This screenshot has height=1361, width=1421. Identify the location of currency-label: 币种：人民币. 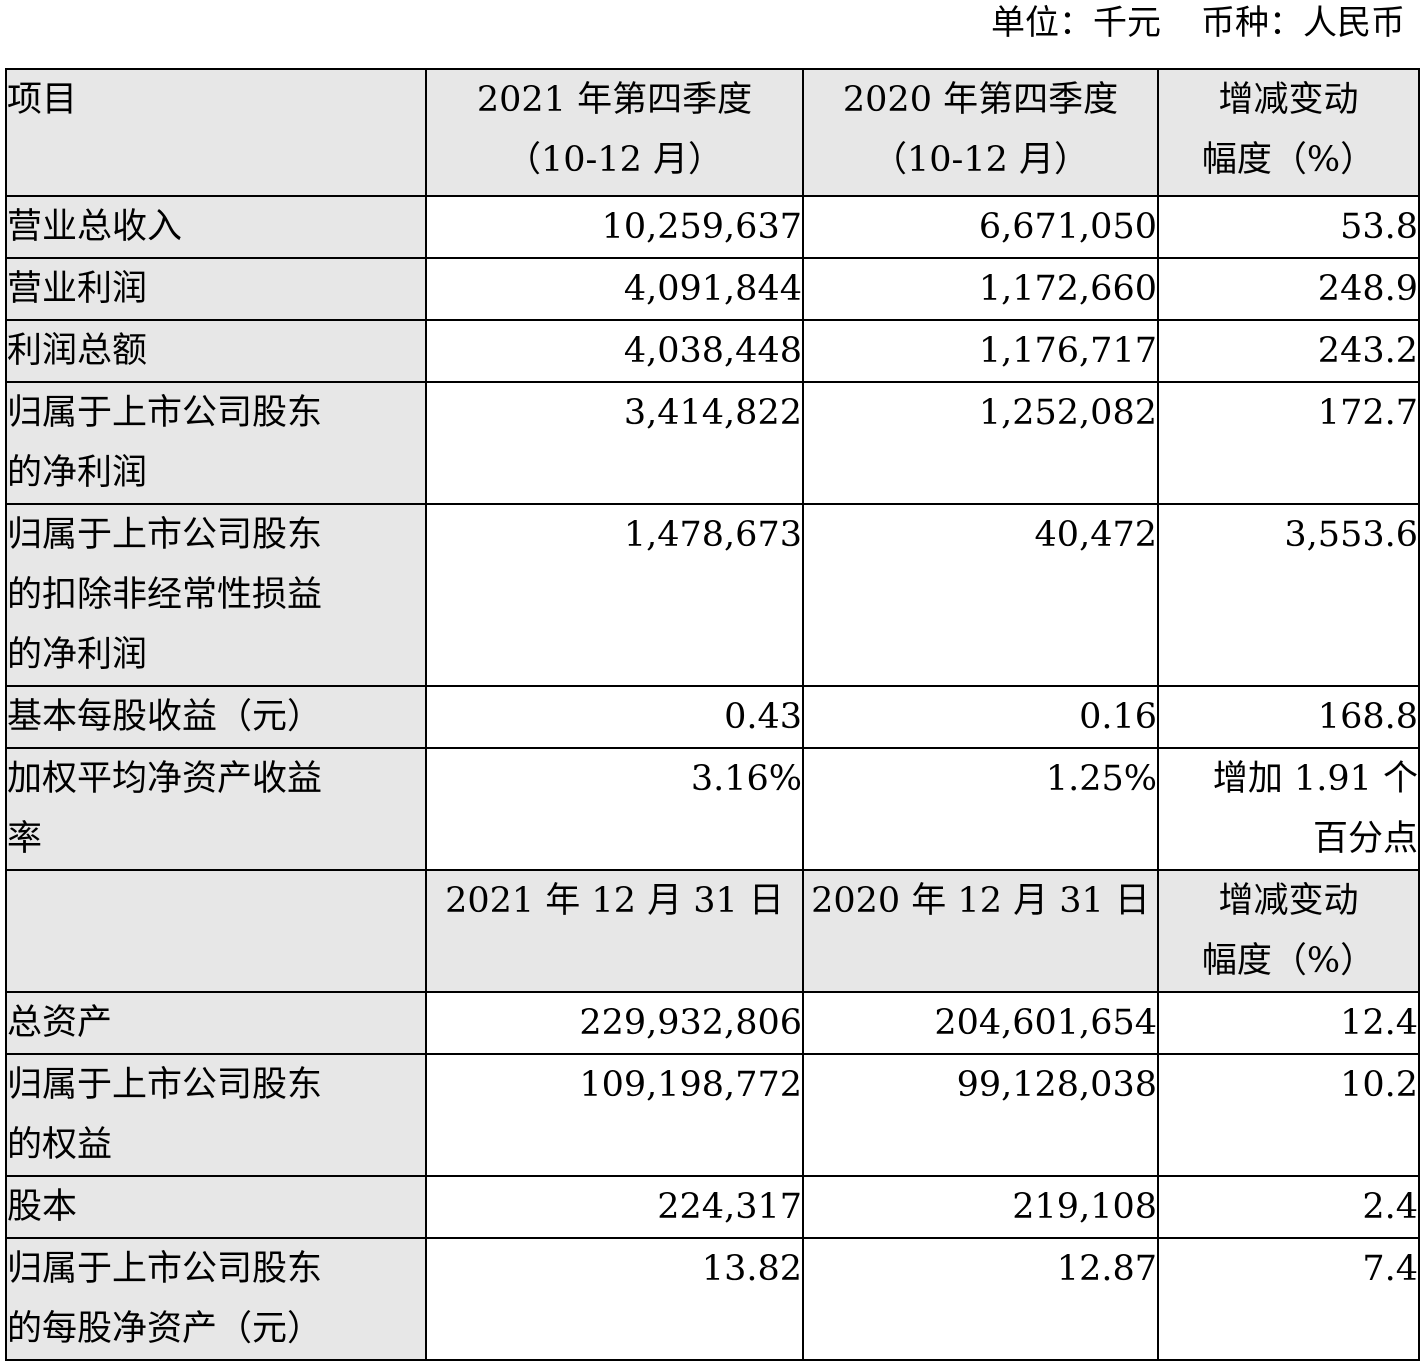
(1303, 23).